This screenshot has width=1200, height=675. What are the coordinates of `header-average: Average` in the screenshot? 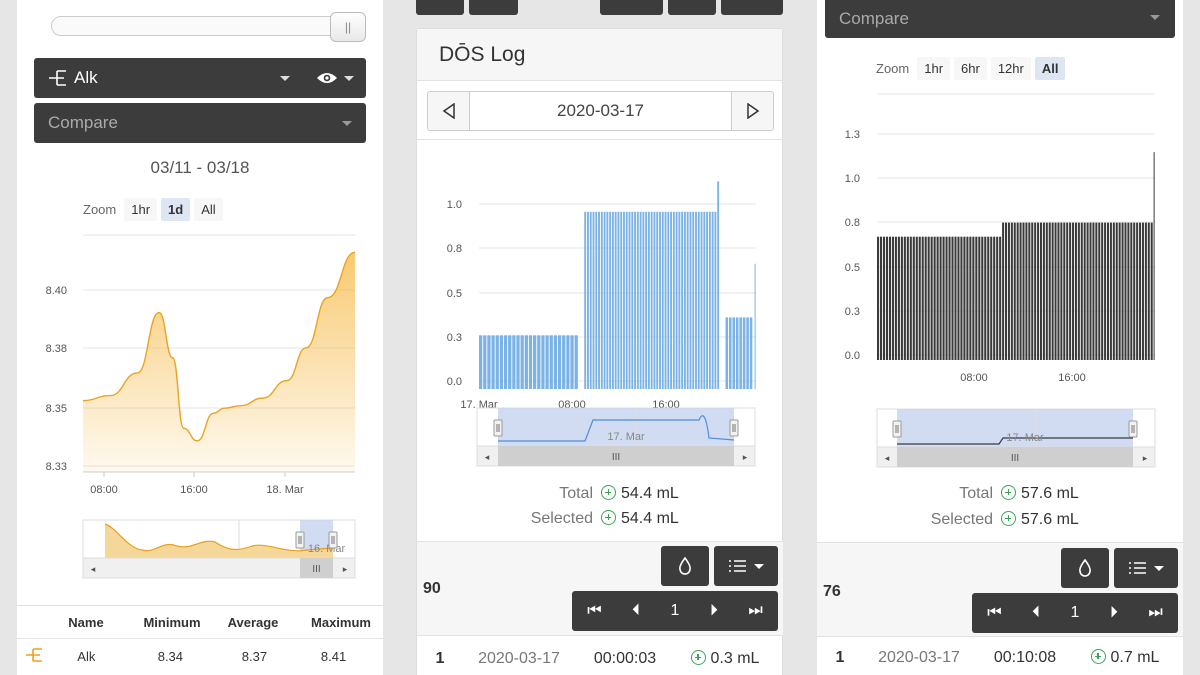 It's located at (253, 622).